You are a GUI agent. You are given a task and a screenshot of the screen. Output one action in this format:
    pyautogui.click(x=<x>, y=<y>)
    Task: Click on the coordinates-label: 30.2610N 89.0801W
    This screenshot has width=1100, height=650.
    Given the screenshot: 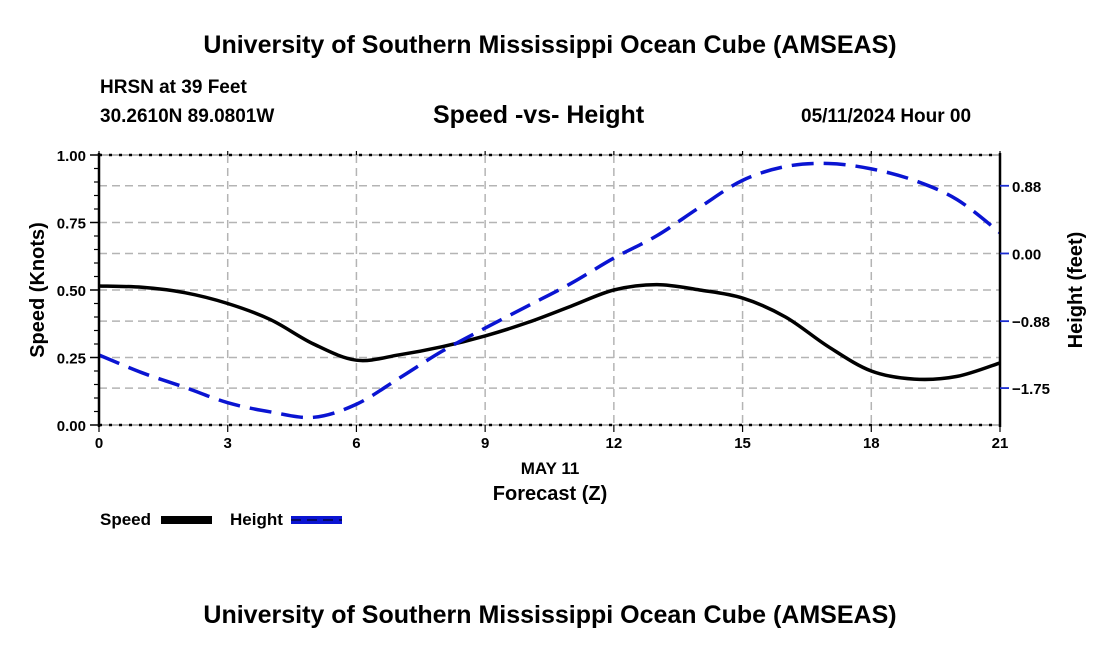 What is the action you would take?
    pyautogui.click(x=187, y=116)
    